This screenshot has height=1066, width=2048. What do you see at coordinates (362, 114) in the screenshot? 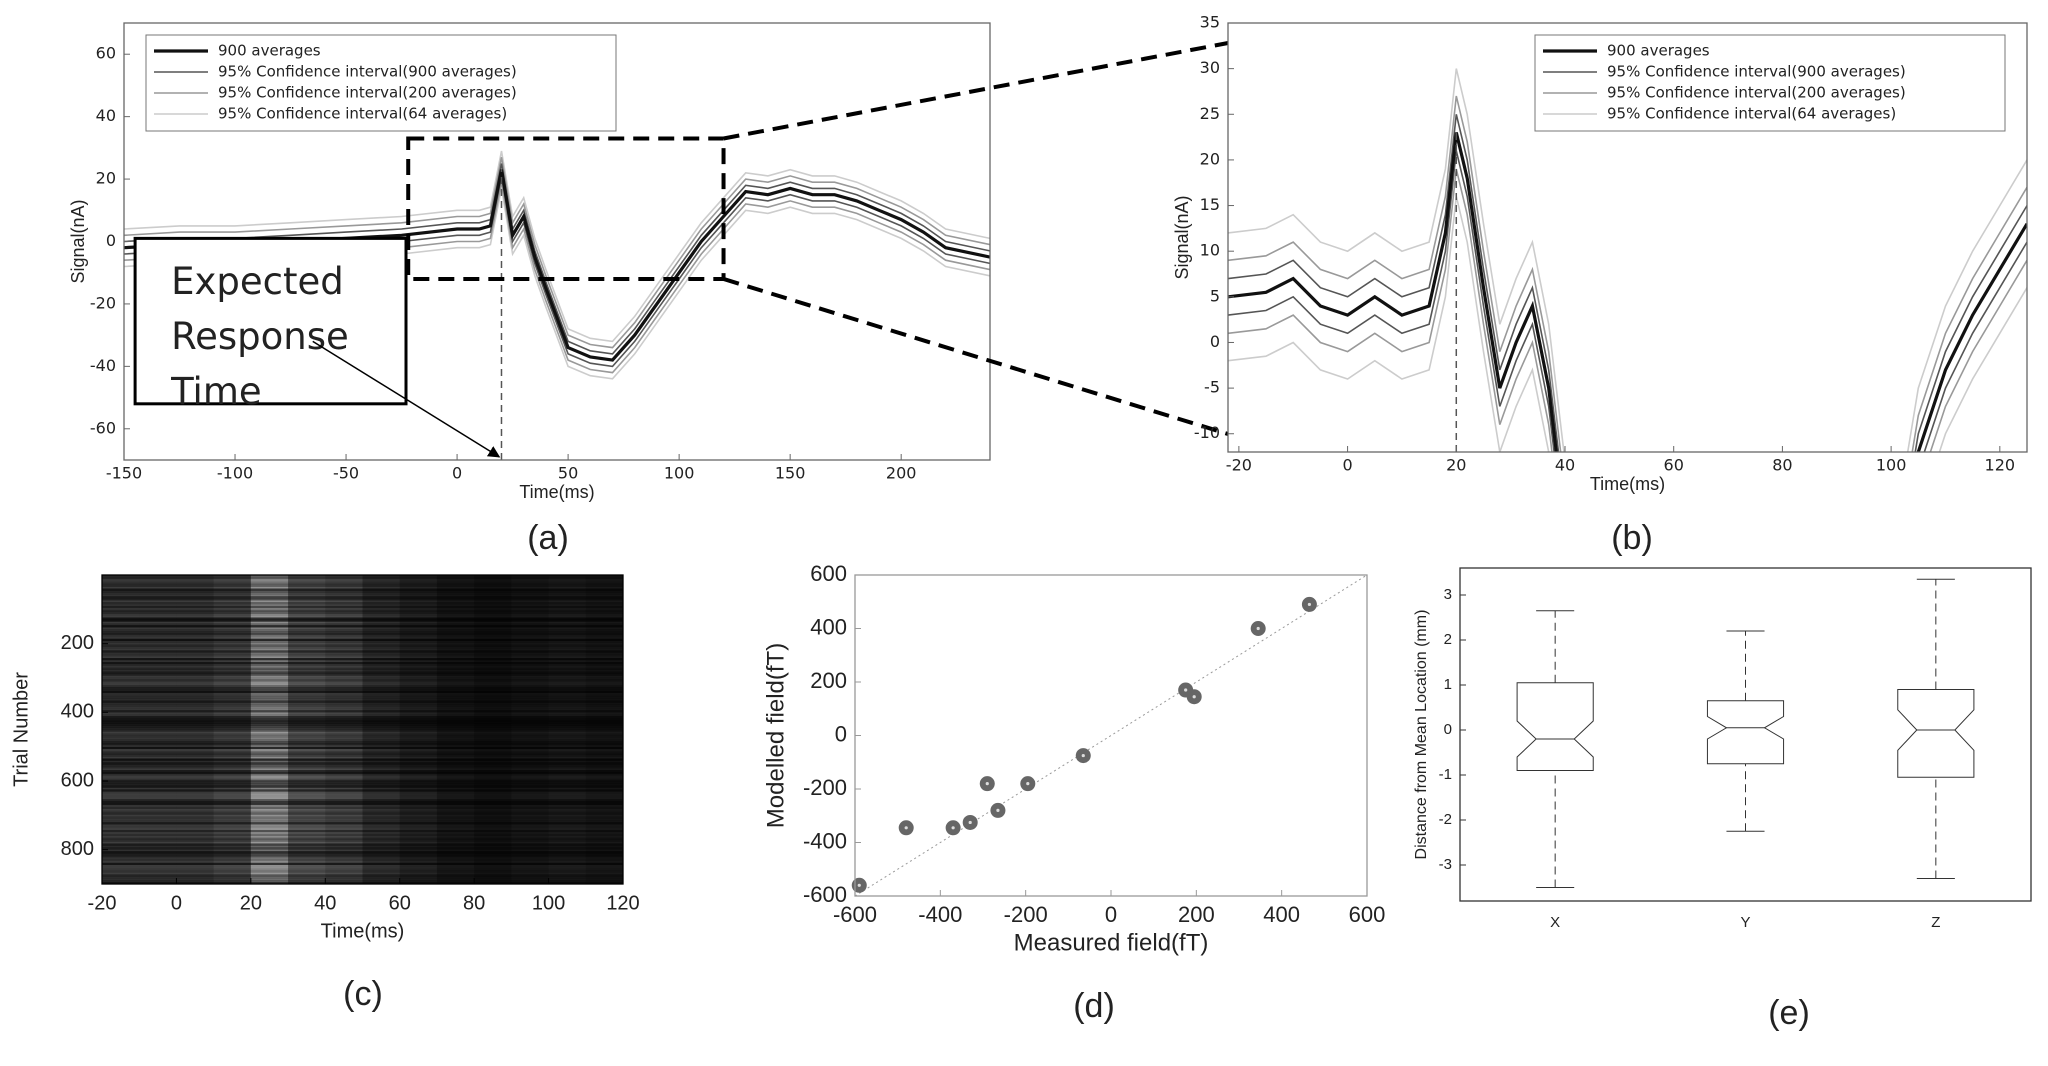
I see `legend-label: 95% Confidence interval(64 averages)` at bounding box center [362, 114].